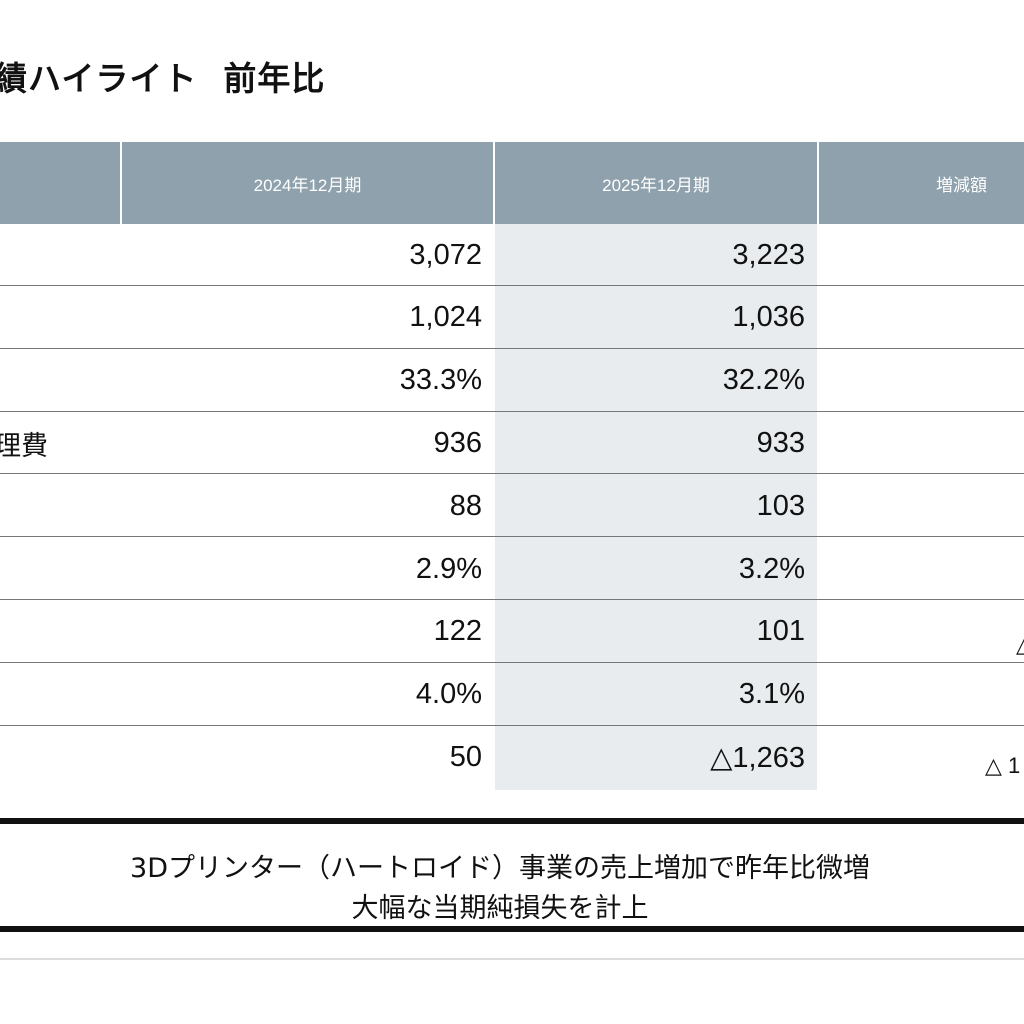  I want to click on footer-divider, so click(512, 959).